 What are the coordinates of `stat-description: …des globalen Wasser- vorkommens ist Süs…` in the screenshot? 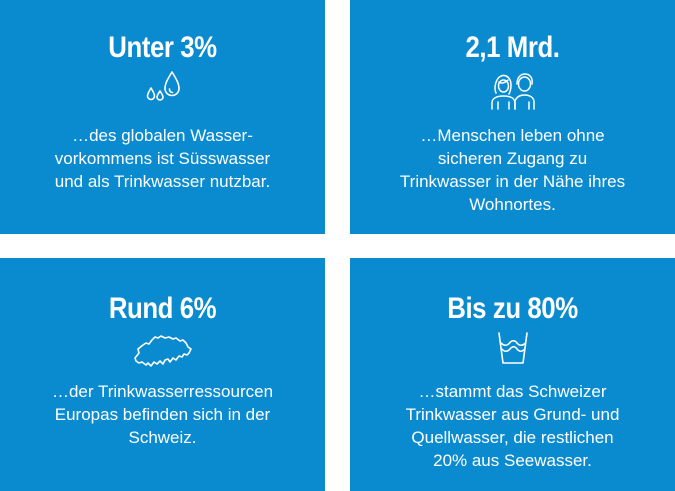 It's located at (162, 158).